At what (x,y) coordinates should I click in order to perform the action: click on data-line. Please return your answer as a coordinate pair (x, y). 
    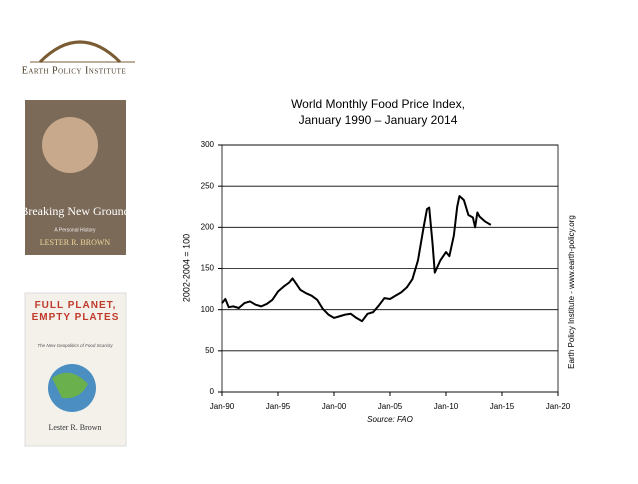
    Looking at the image, I should click on (356, 259).